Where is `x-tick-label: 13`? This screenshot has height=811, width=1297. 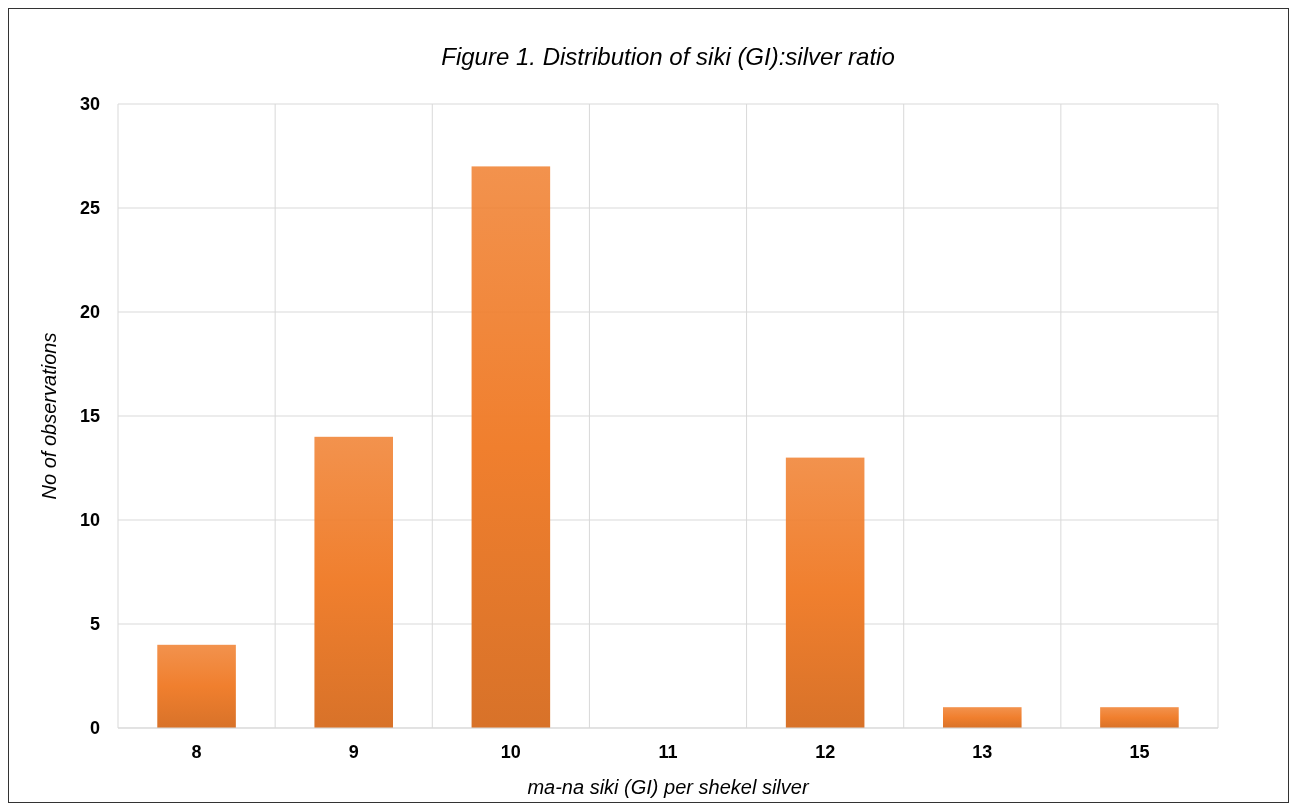
x-tick-label: 13 is located at coordinates (982, 752).